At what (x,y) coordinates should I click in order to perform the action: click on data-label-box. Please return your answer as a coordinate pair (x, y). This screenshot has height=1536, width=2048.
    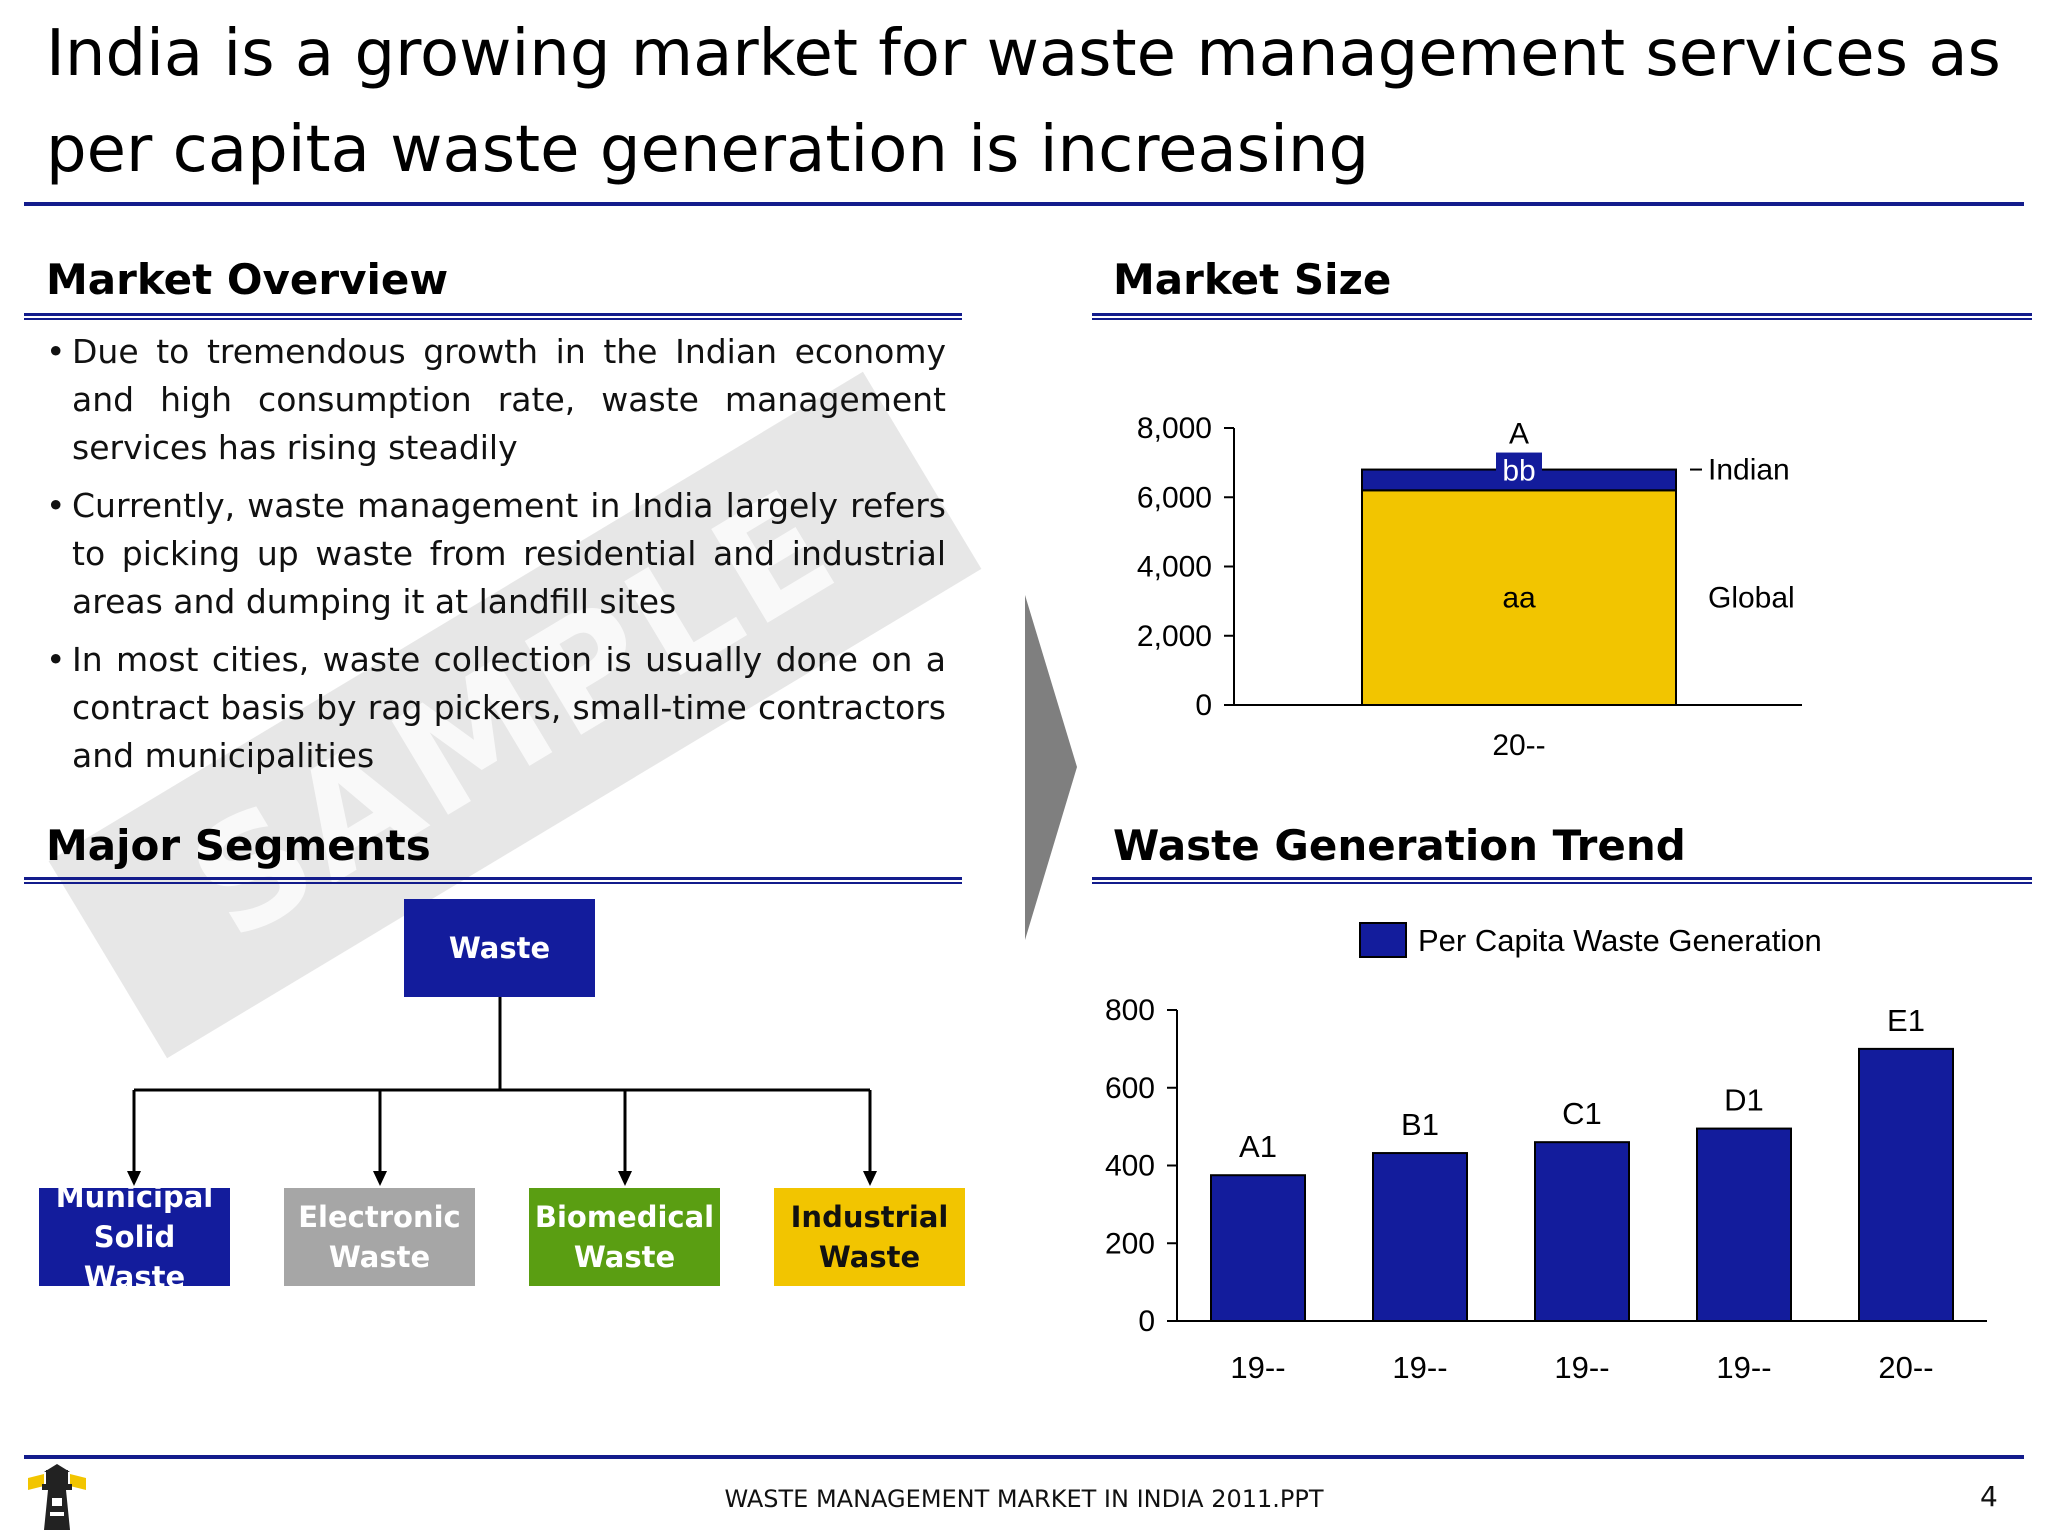
    Looking at the image, I should click on (1519, 469).